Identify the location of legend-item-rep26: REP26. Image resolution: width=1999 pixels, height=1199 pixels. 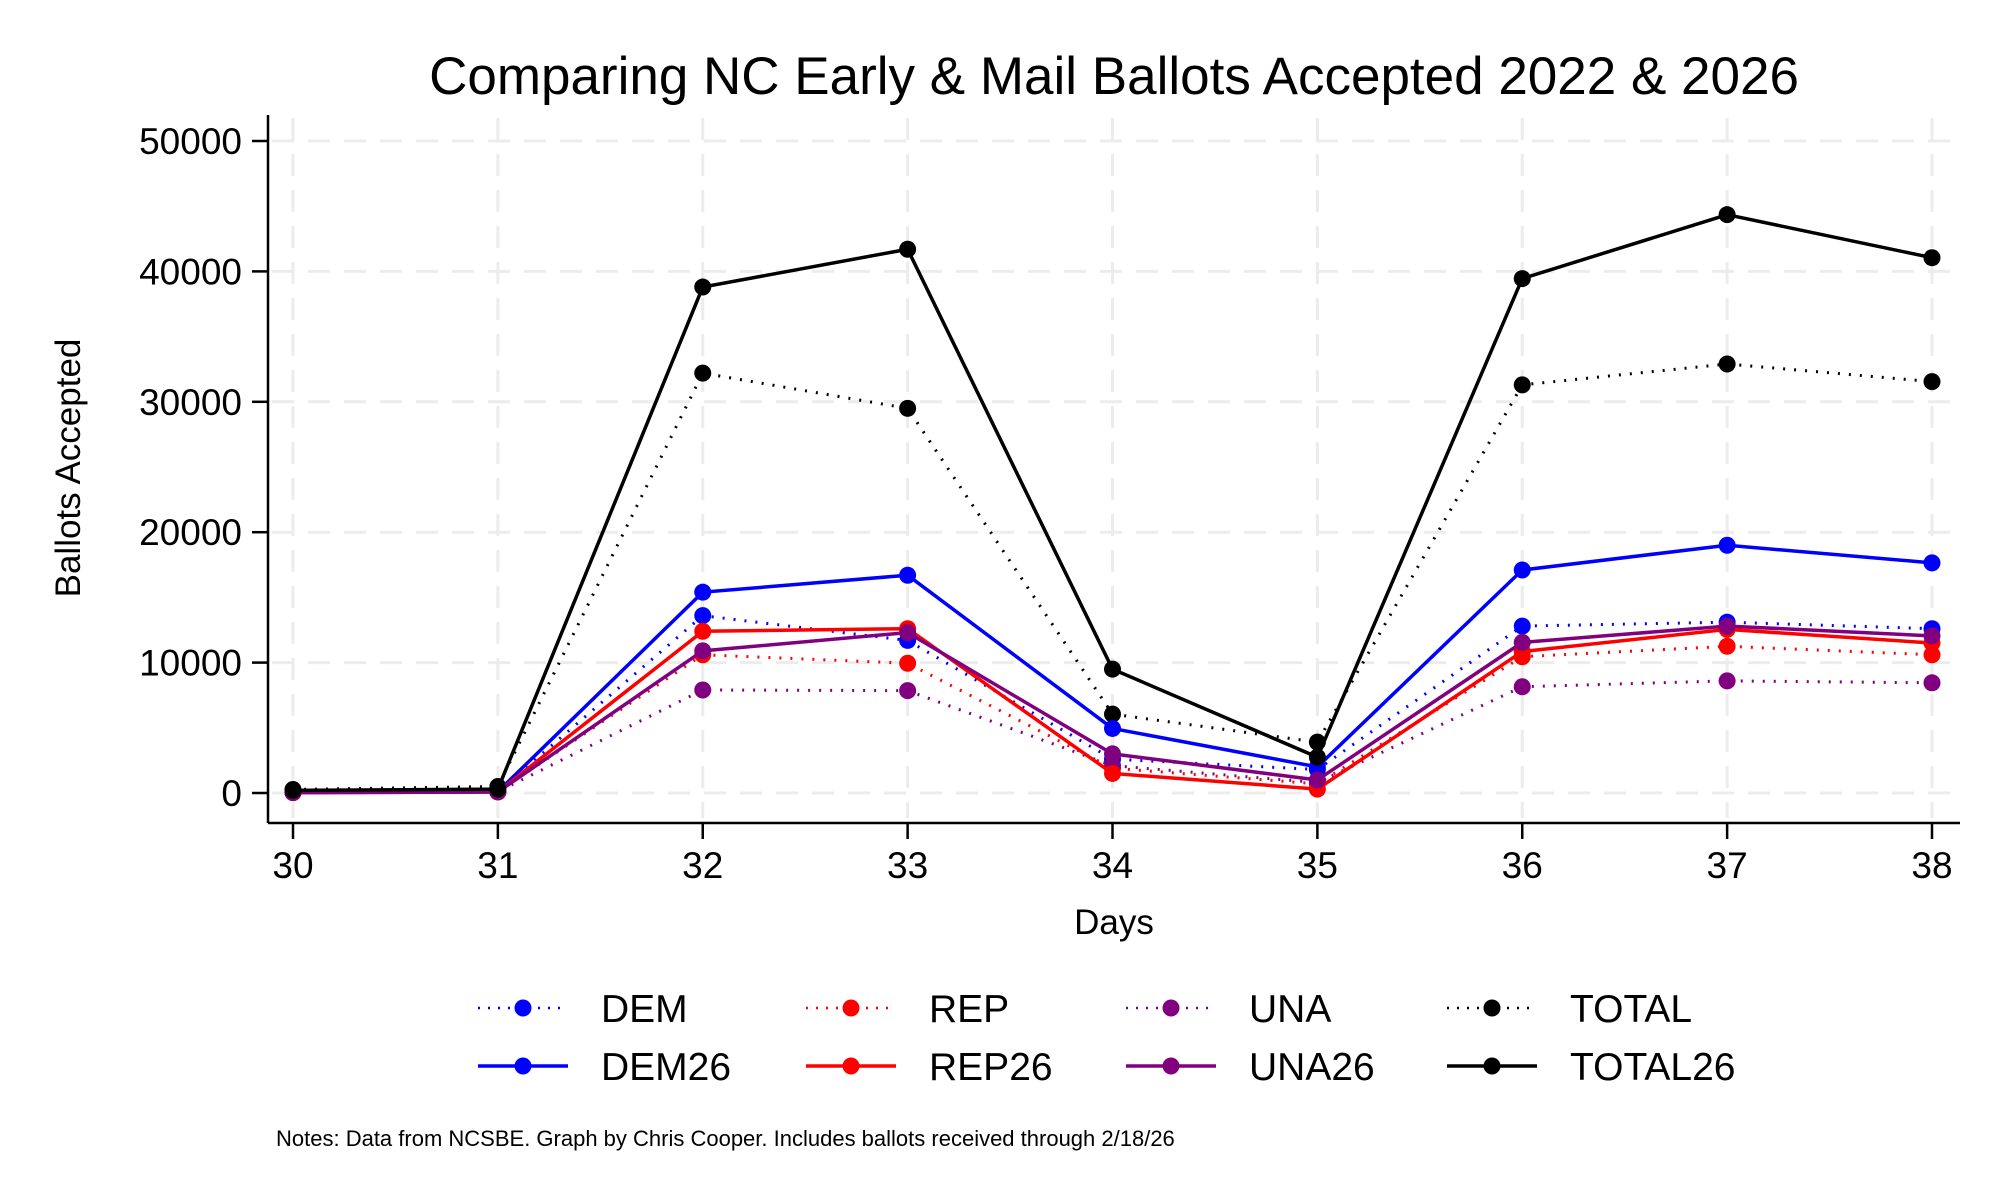
(929, 1067).